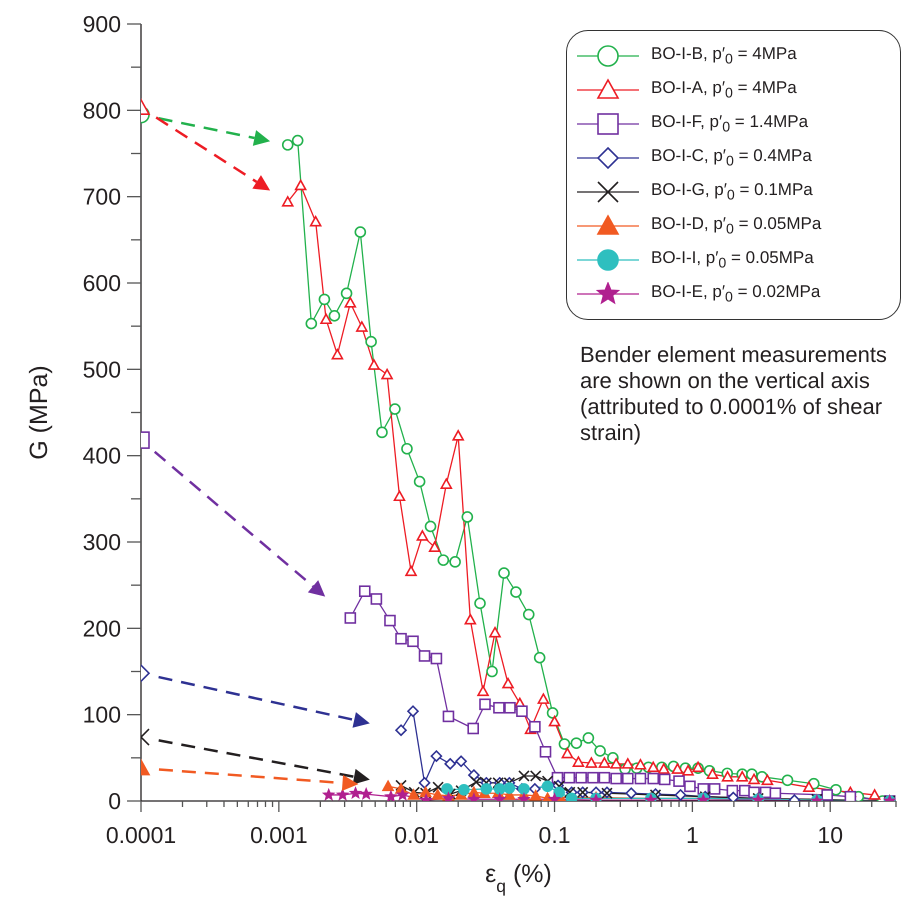  Describe the element at coordinates (101, 628) in the screenshot. I see `y-tick-label: 200` at that location.